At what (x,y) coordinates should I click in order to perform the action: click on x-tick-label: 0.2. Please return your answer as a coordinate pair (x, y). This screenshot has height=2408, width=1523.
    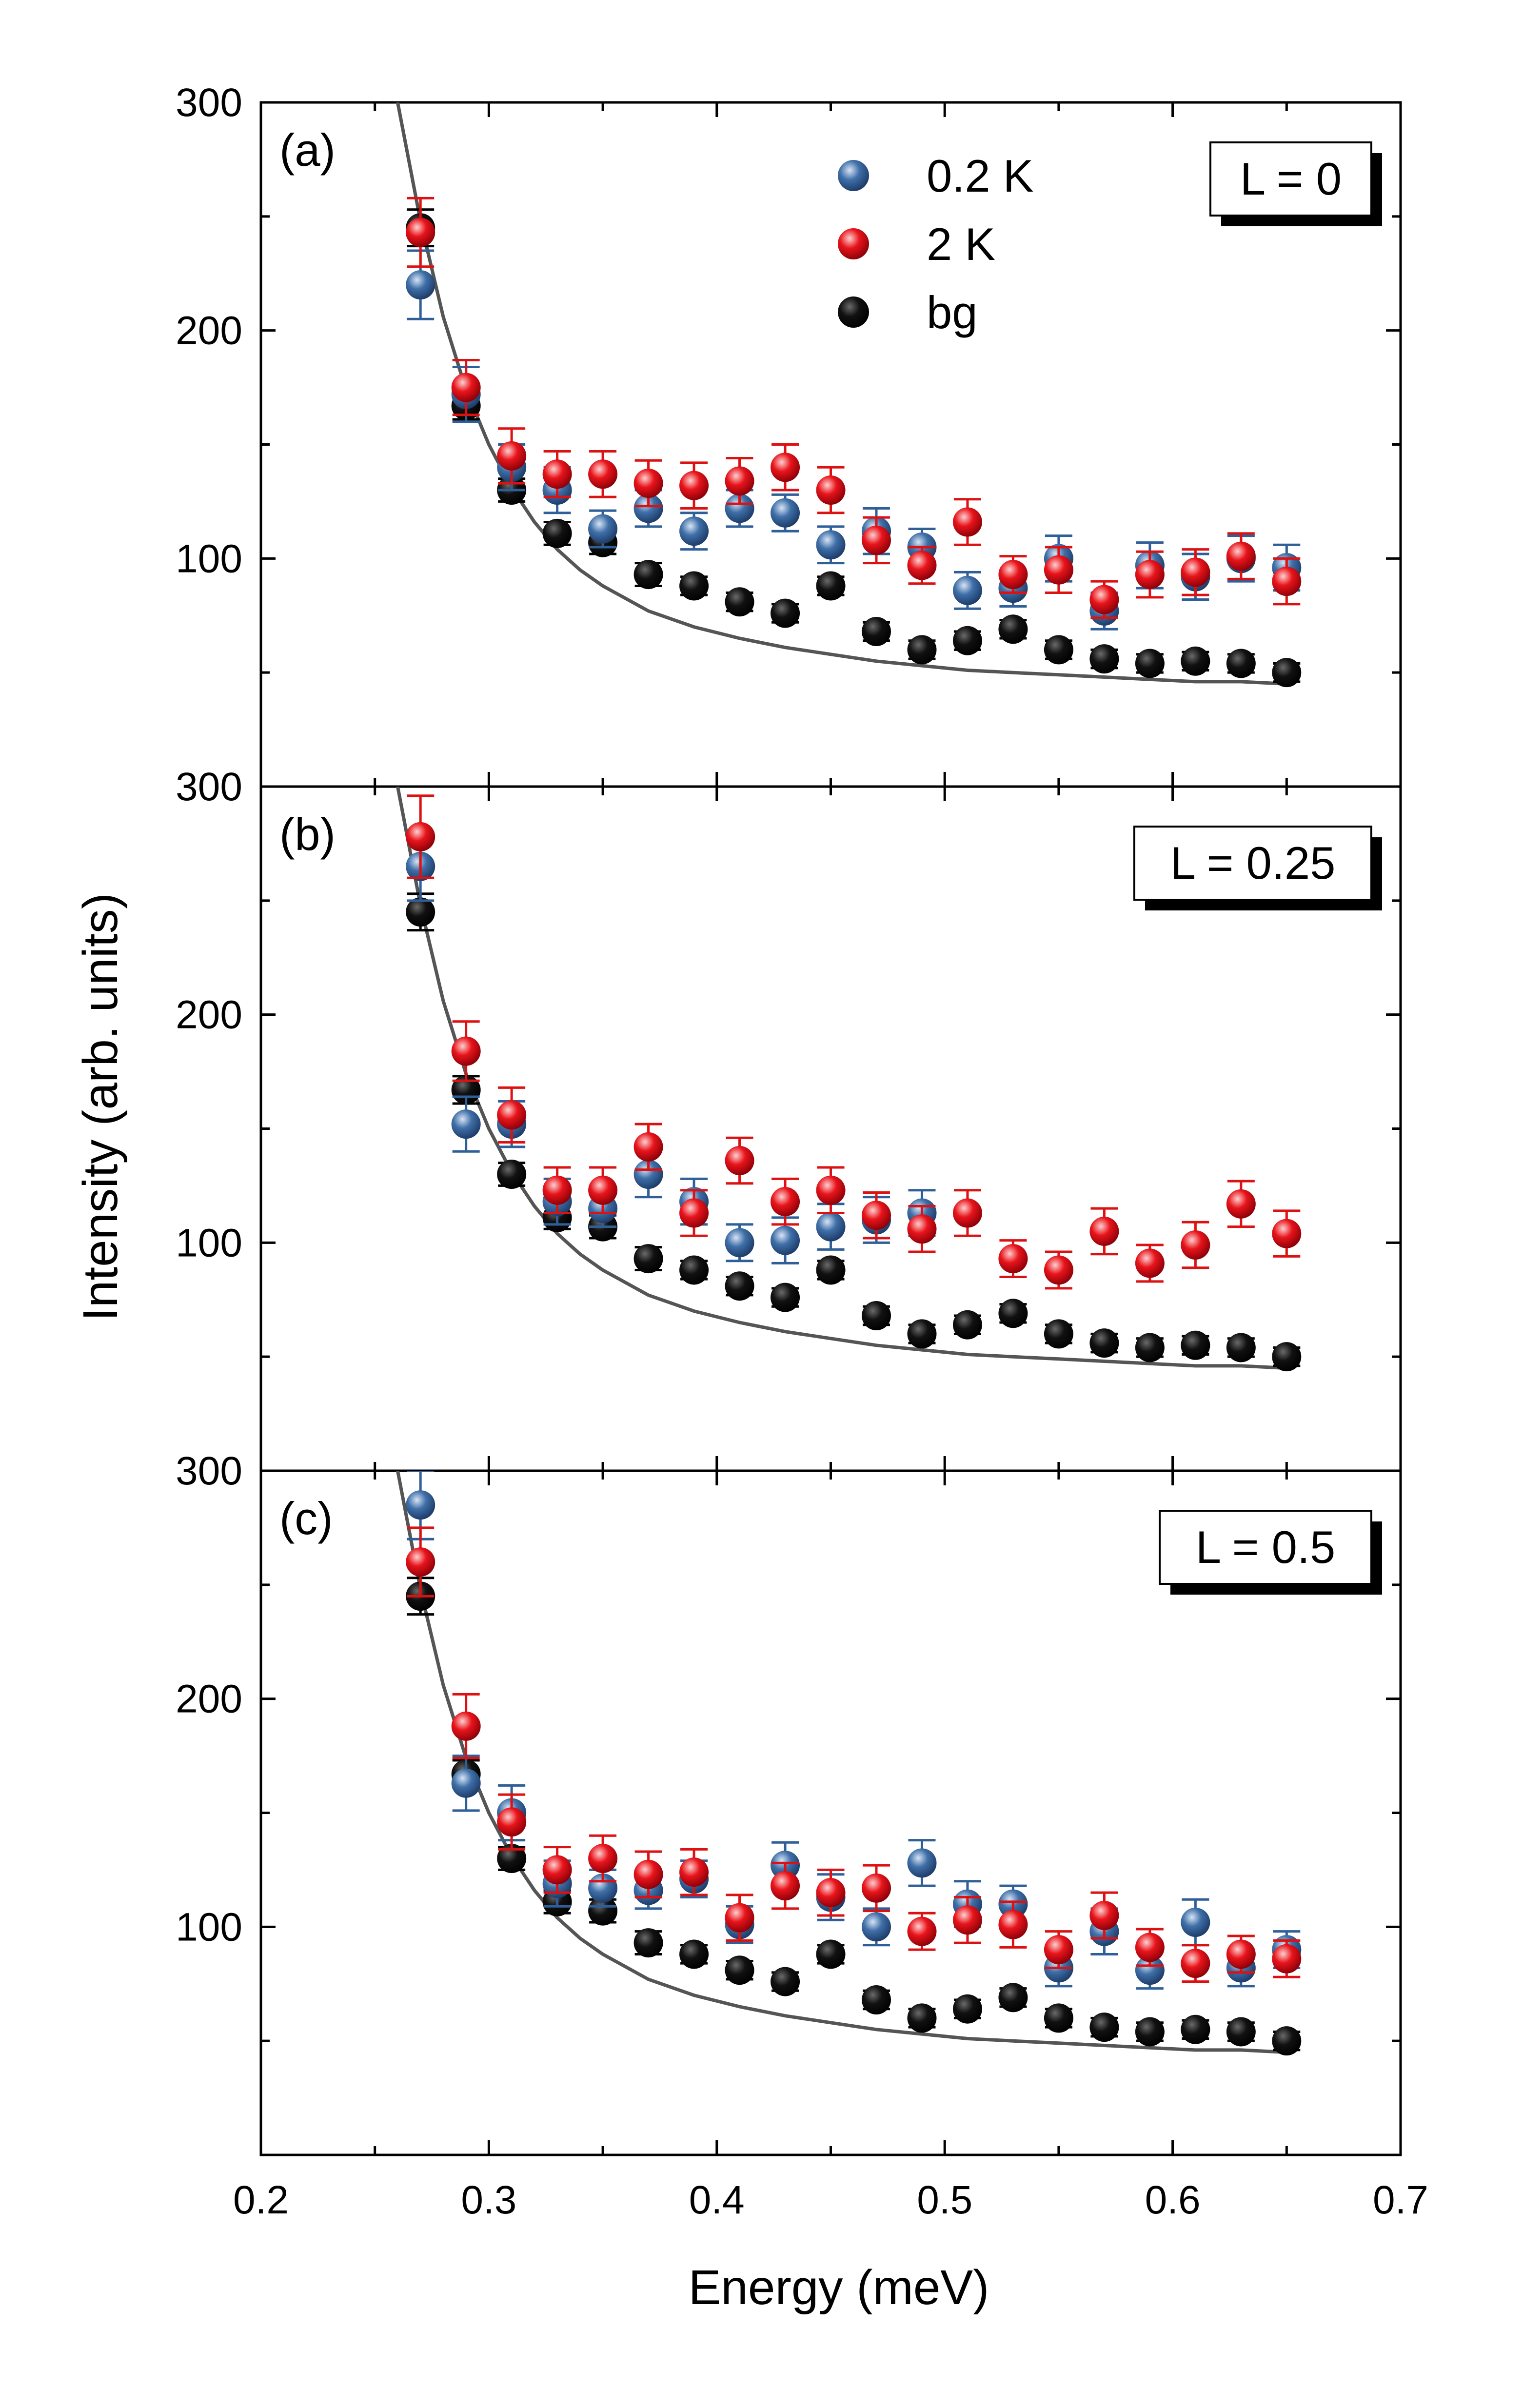
    Looking at the image, I should click on (261, 2200).